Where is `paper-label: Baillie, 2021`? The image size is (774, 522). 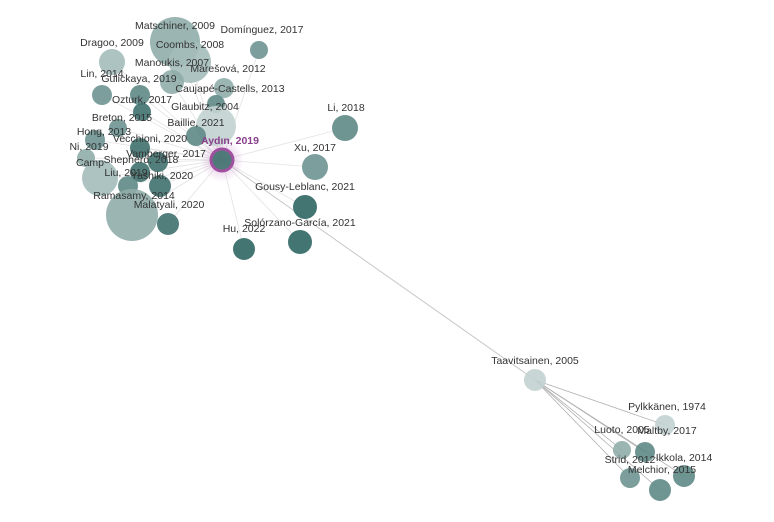 paper-label: Baillie, 2021 is located at coordinates (195, 123).